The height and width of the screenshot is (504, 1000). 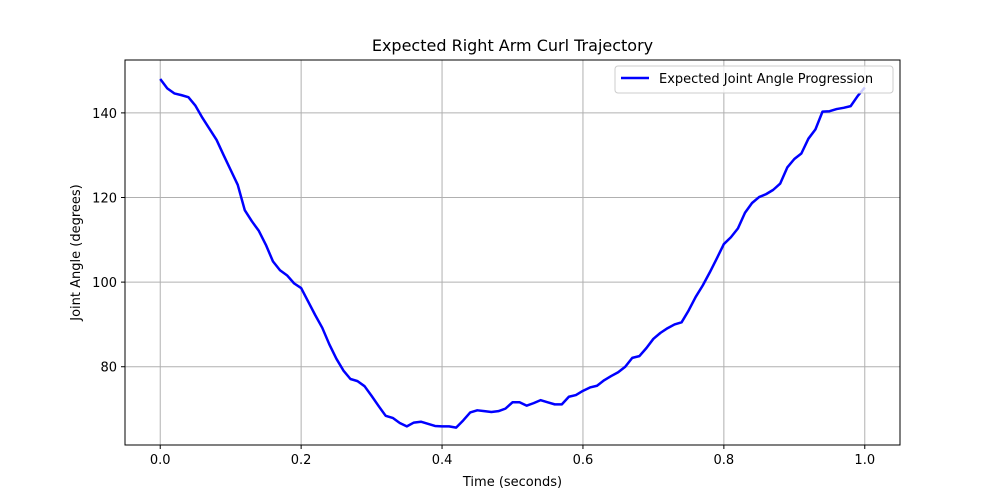 I want to click on legend: Expected Joint Angle Progression, so click(x=754, y=79).